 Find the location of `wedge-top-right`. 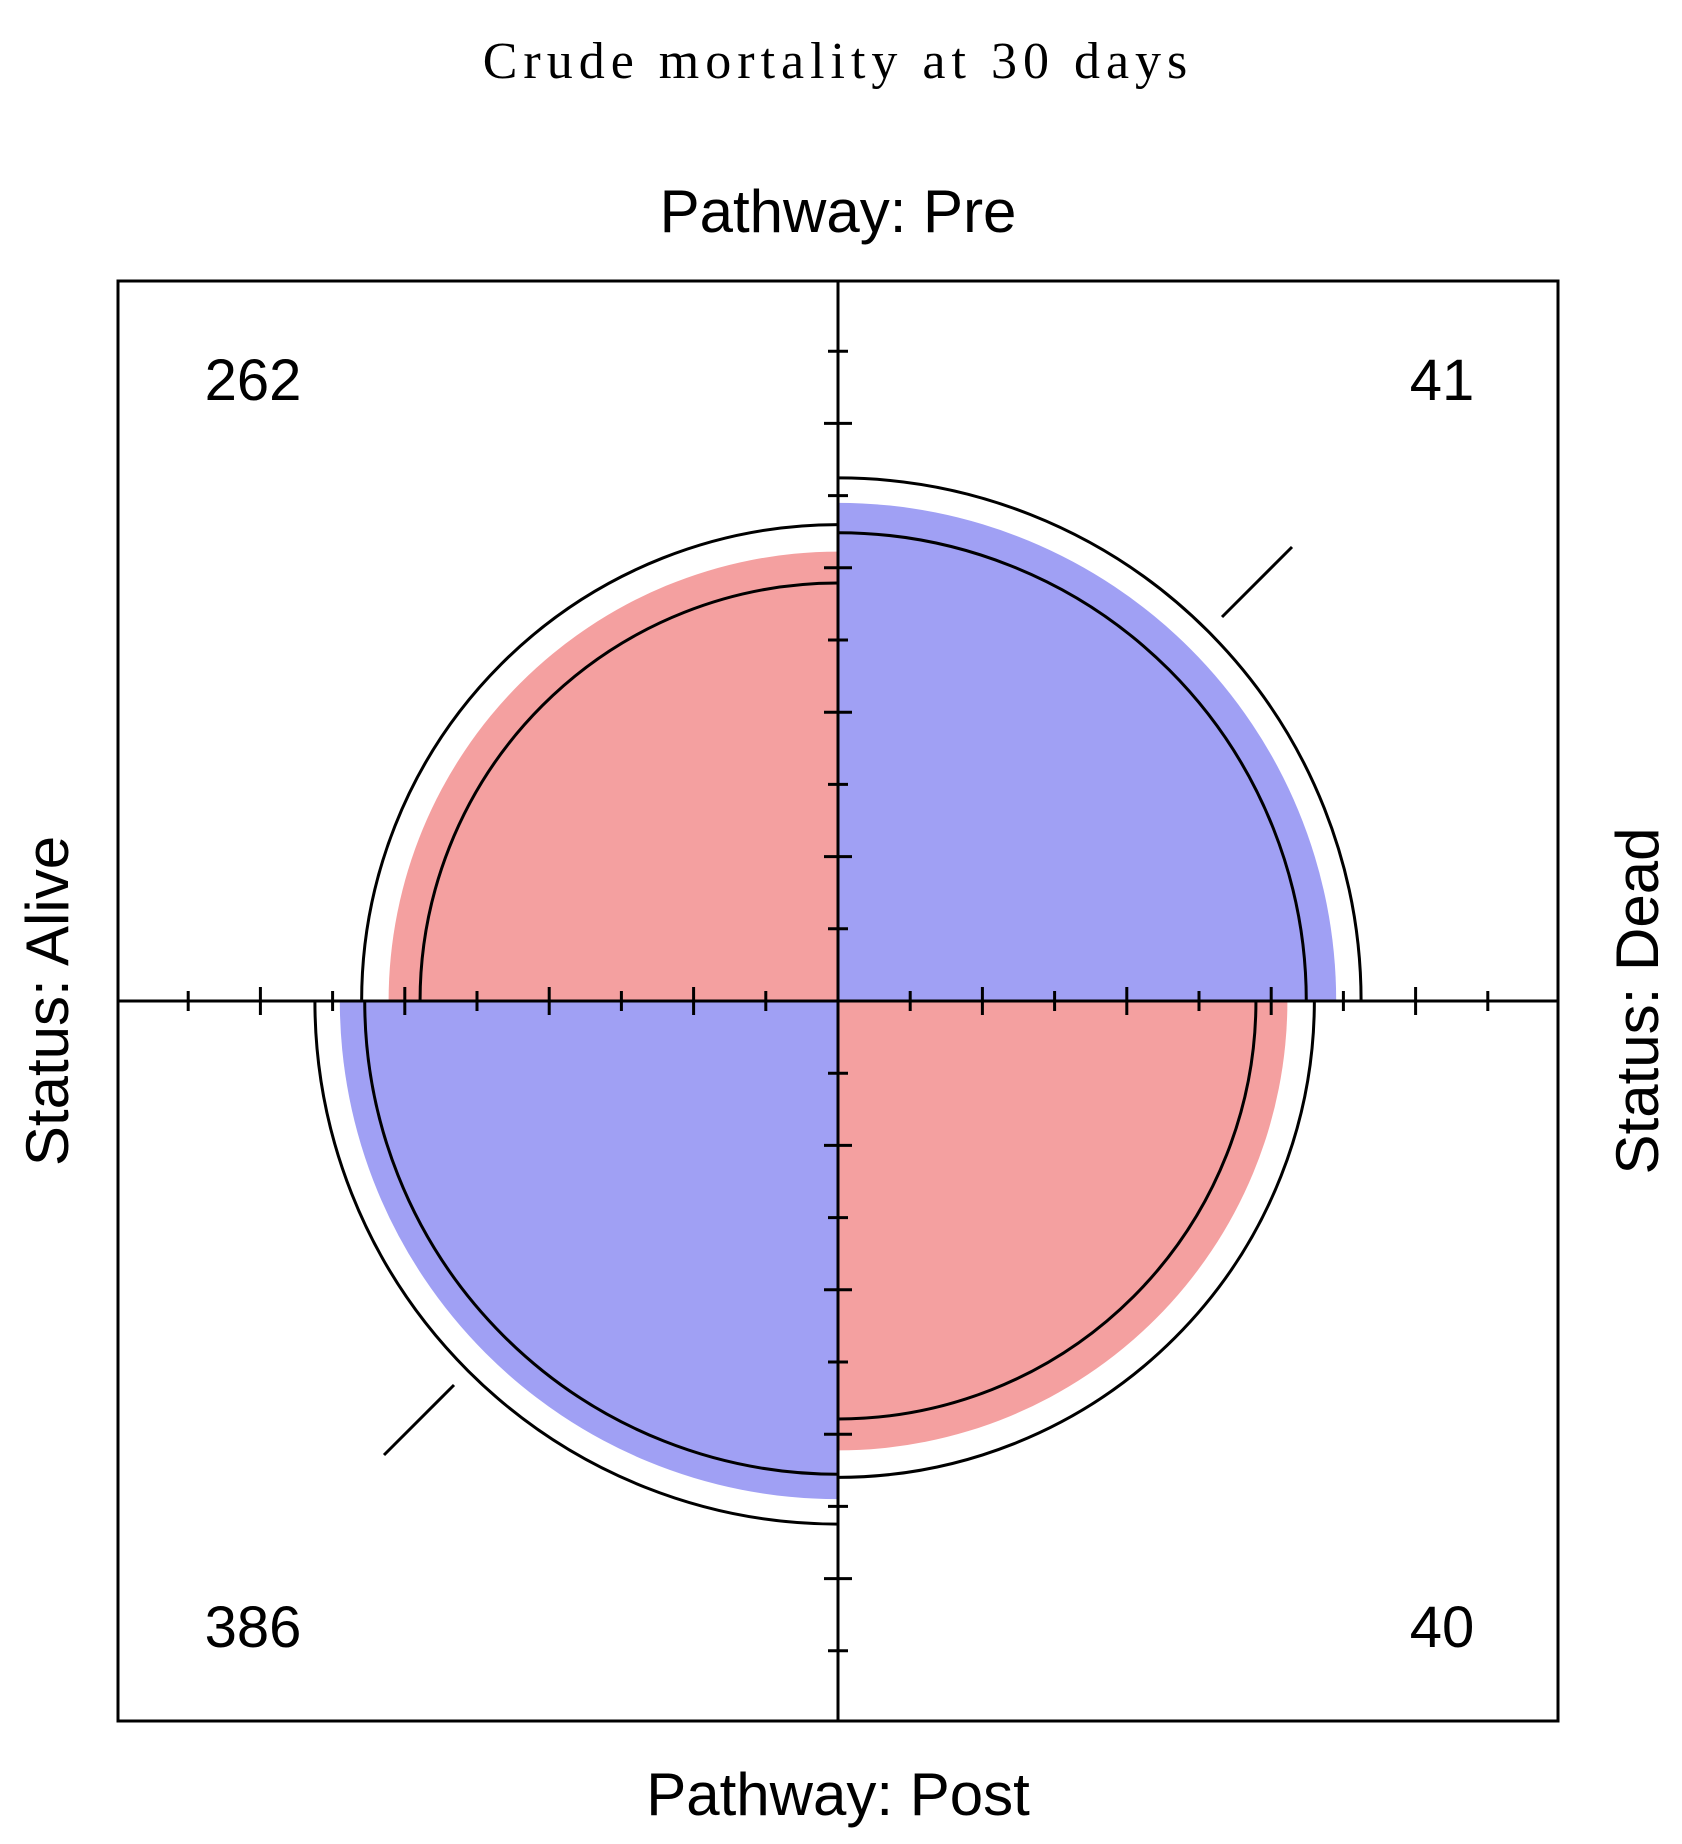

wedge-top-right is located at coordinates (1087, 751).